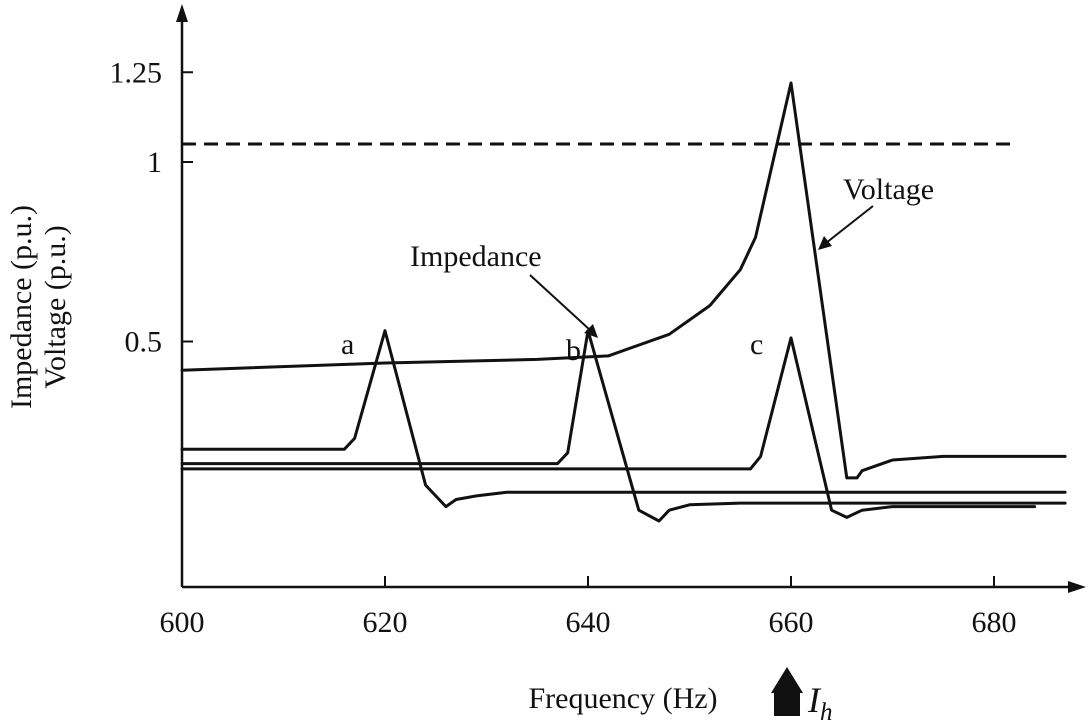 Image resolution: width=1088 pixels, height=721 pixels. Describe the element at coordinates (787, 691) in the screenshot. I see `current-injection-arrow-icon` at that location.